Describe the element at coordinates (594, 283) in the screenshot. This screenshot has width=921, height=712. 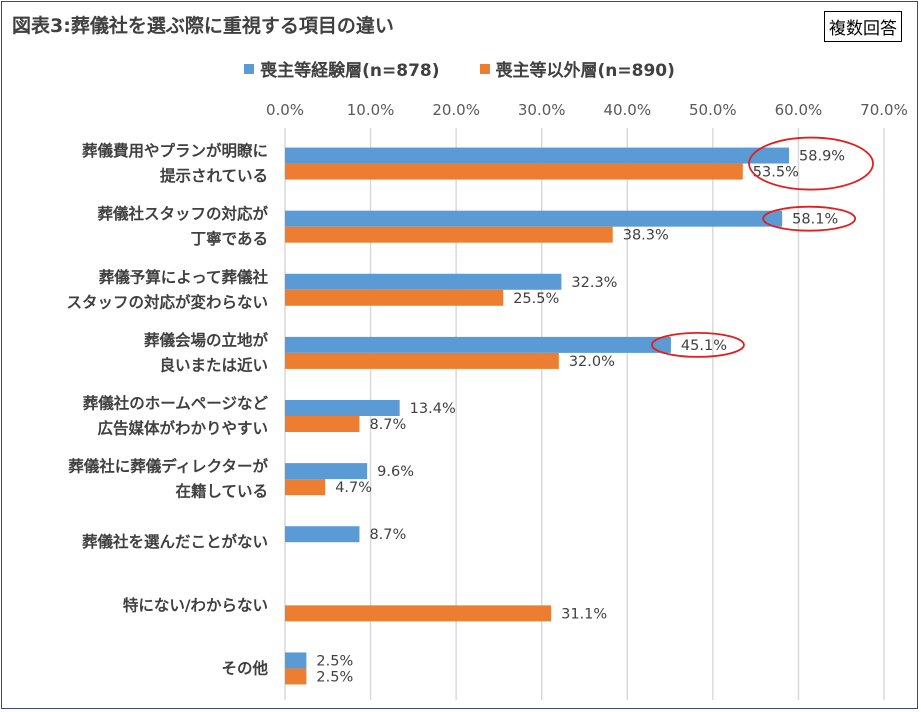
I see `data-label-s1-2: 32.3%` at that location.